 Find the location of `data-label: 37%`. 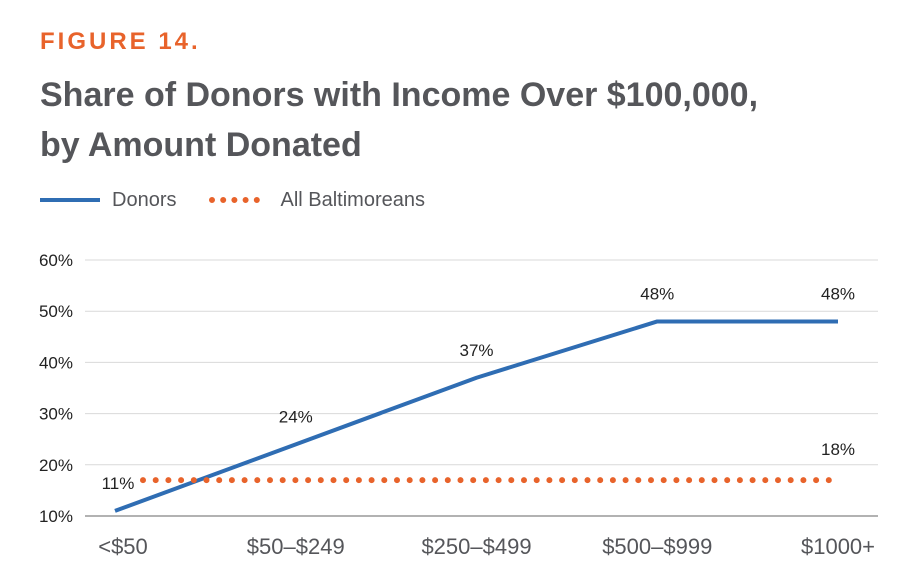

data-label: 37% is located at coordinates (476, 350).